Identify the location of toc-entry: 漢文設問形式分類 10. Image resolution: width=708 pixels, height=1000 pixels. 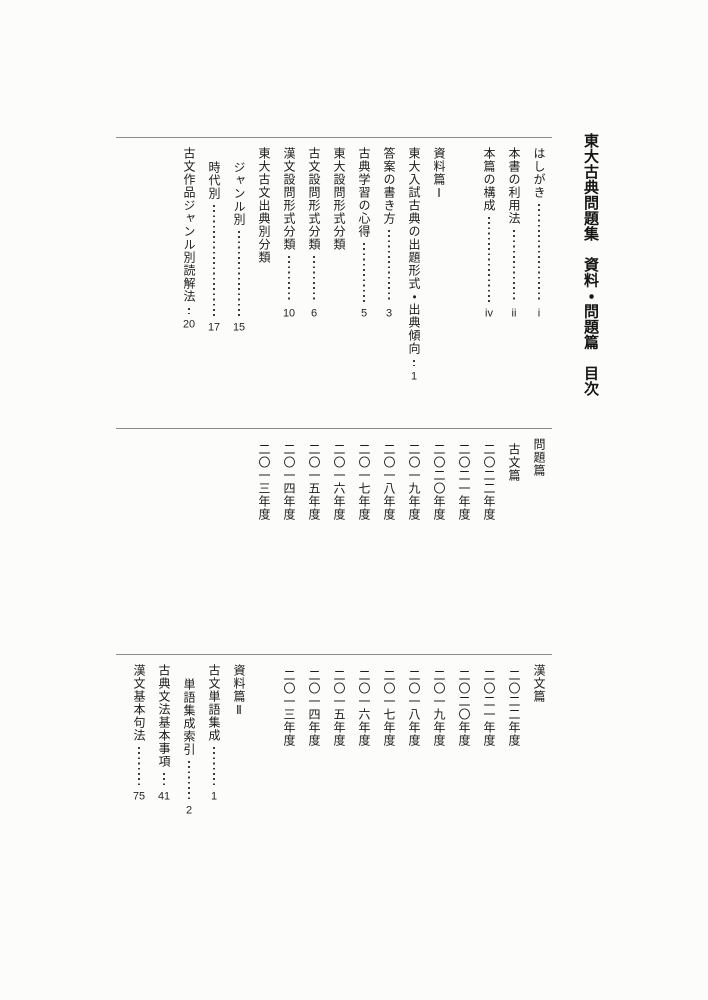
(288, 233).